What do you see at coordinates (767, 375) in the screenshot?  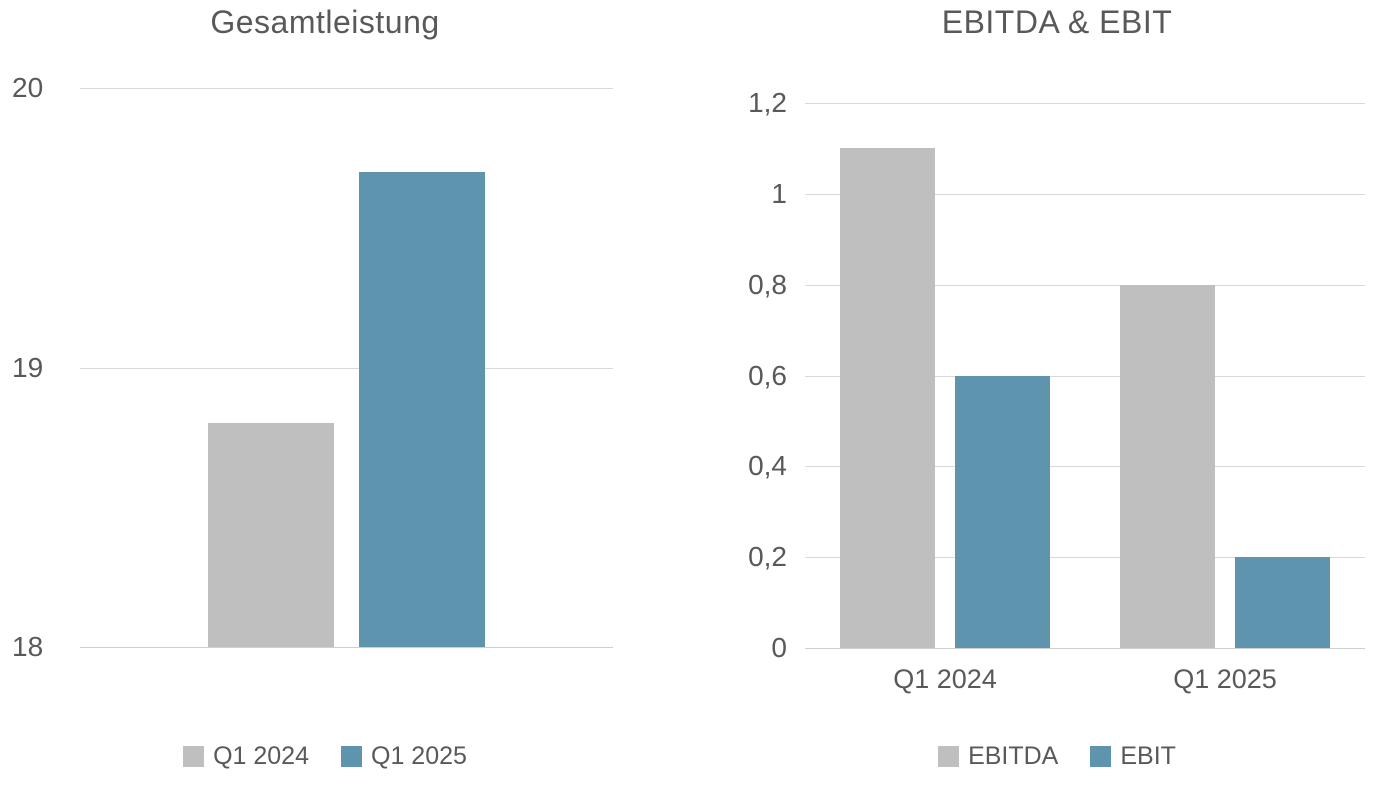 I see `y-axis-tick-label: 0,6` at bounding box center [767, 375].